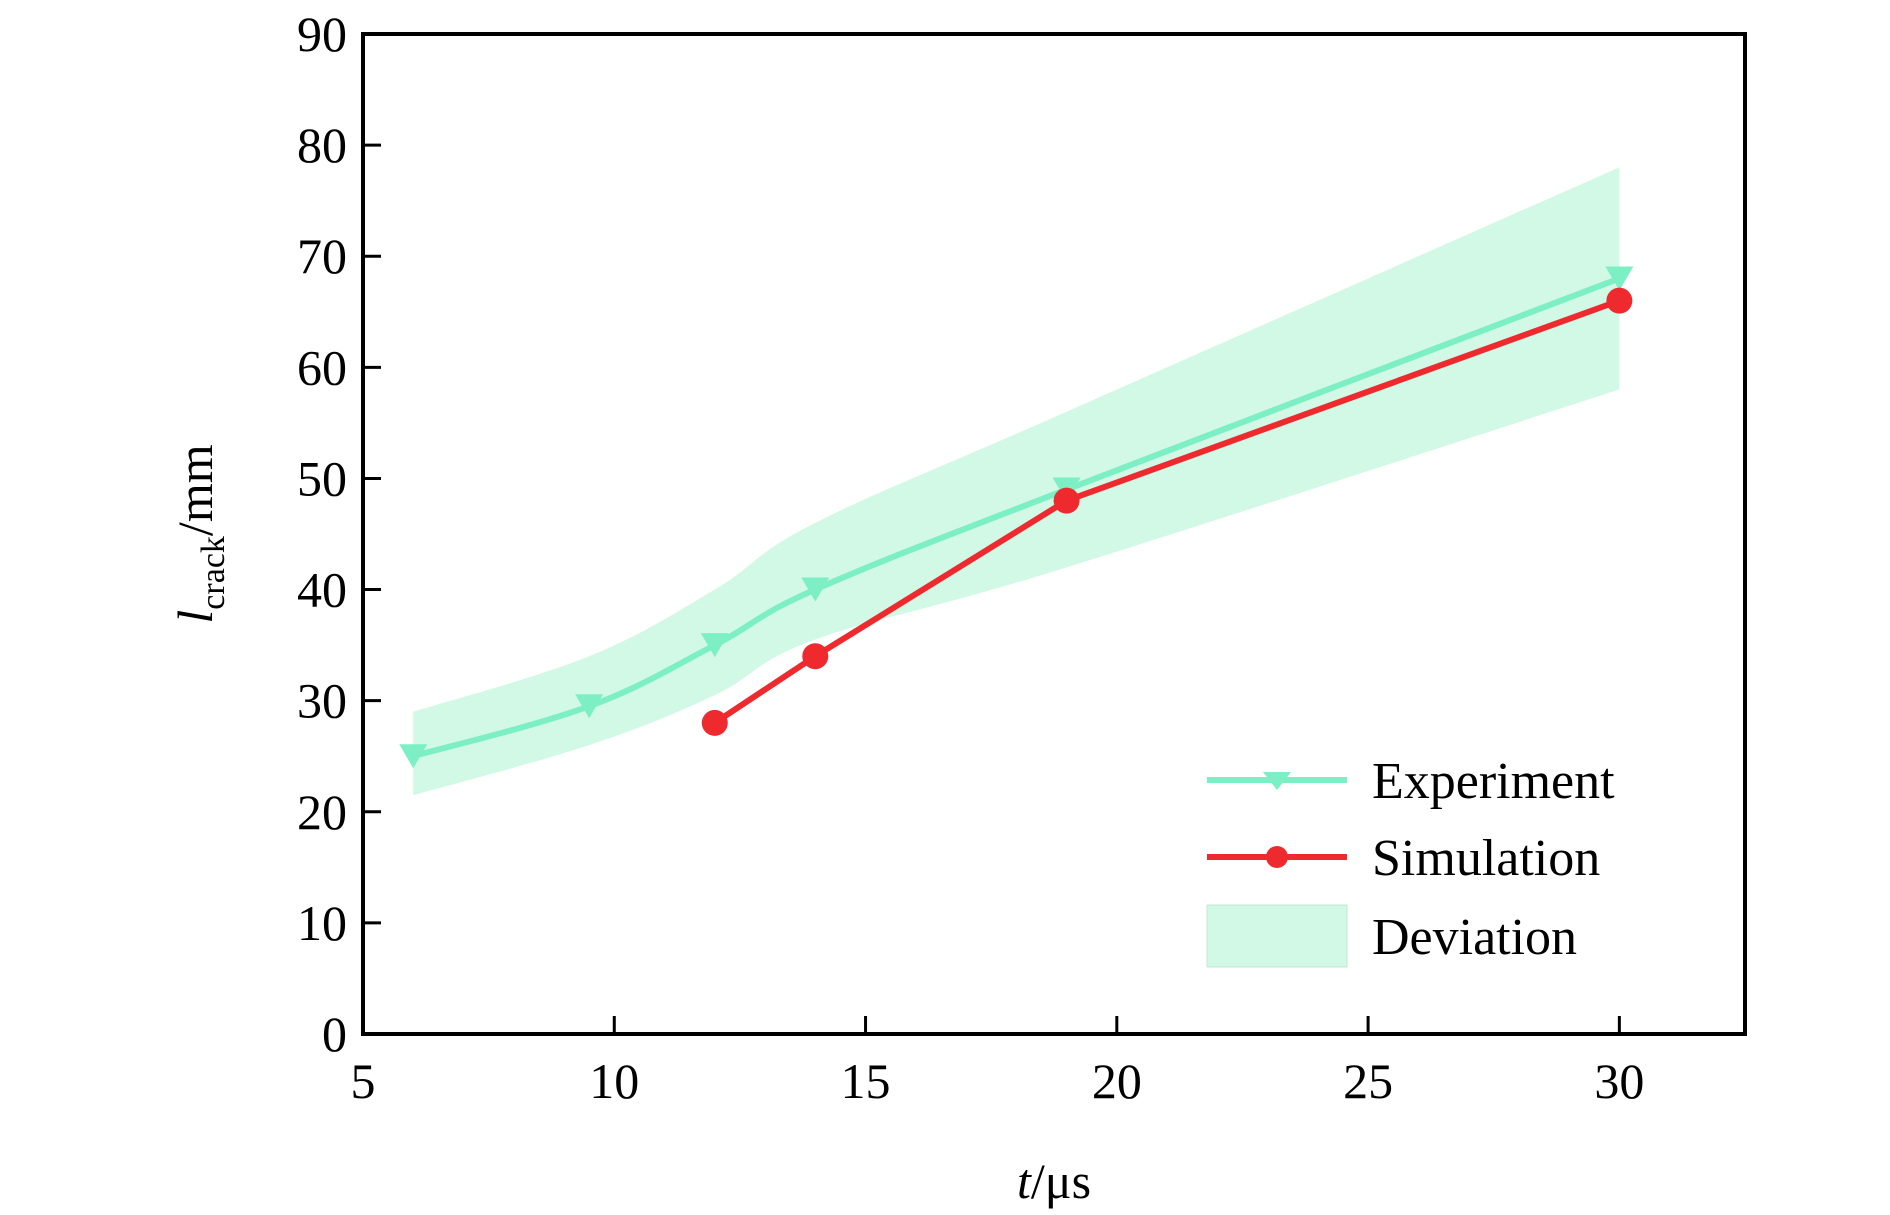  What do you see at coordinates (1493, 781) in the screenshot?
I see `legend-experiment-label: Experiment` at bounding box center [1493, 781].